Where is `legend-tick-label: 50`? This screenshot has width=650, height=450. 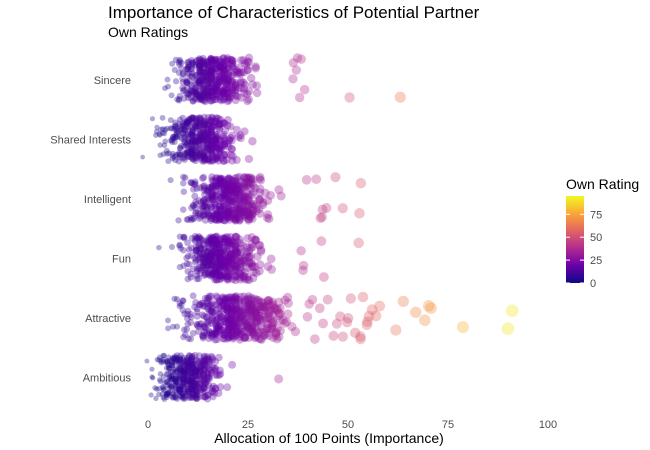 legend-tick-label: 50 is located at coordinates (596, 238).